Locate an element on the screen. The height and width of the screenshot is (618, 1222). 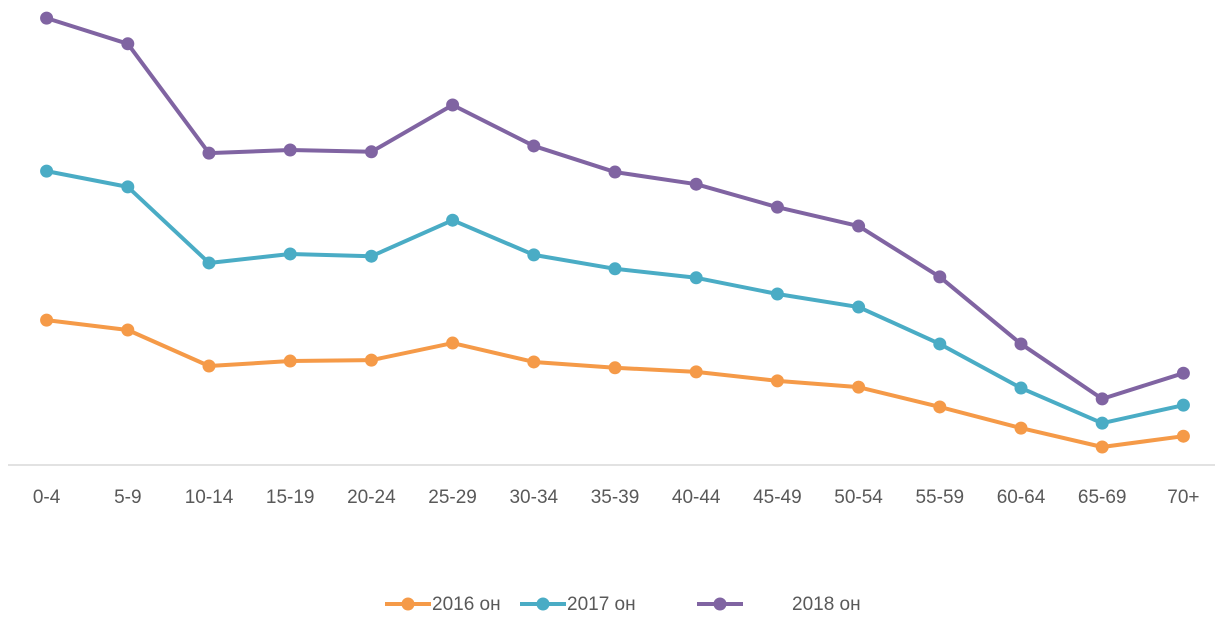
x-tick-label: 70+ is located at coordinates (1183, 497).